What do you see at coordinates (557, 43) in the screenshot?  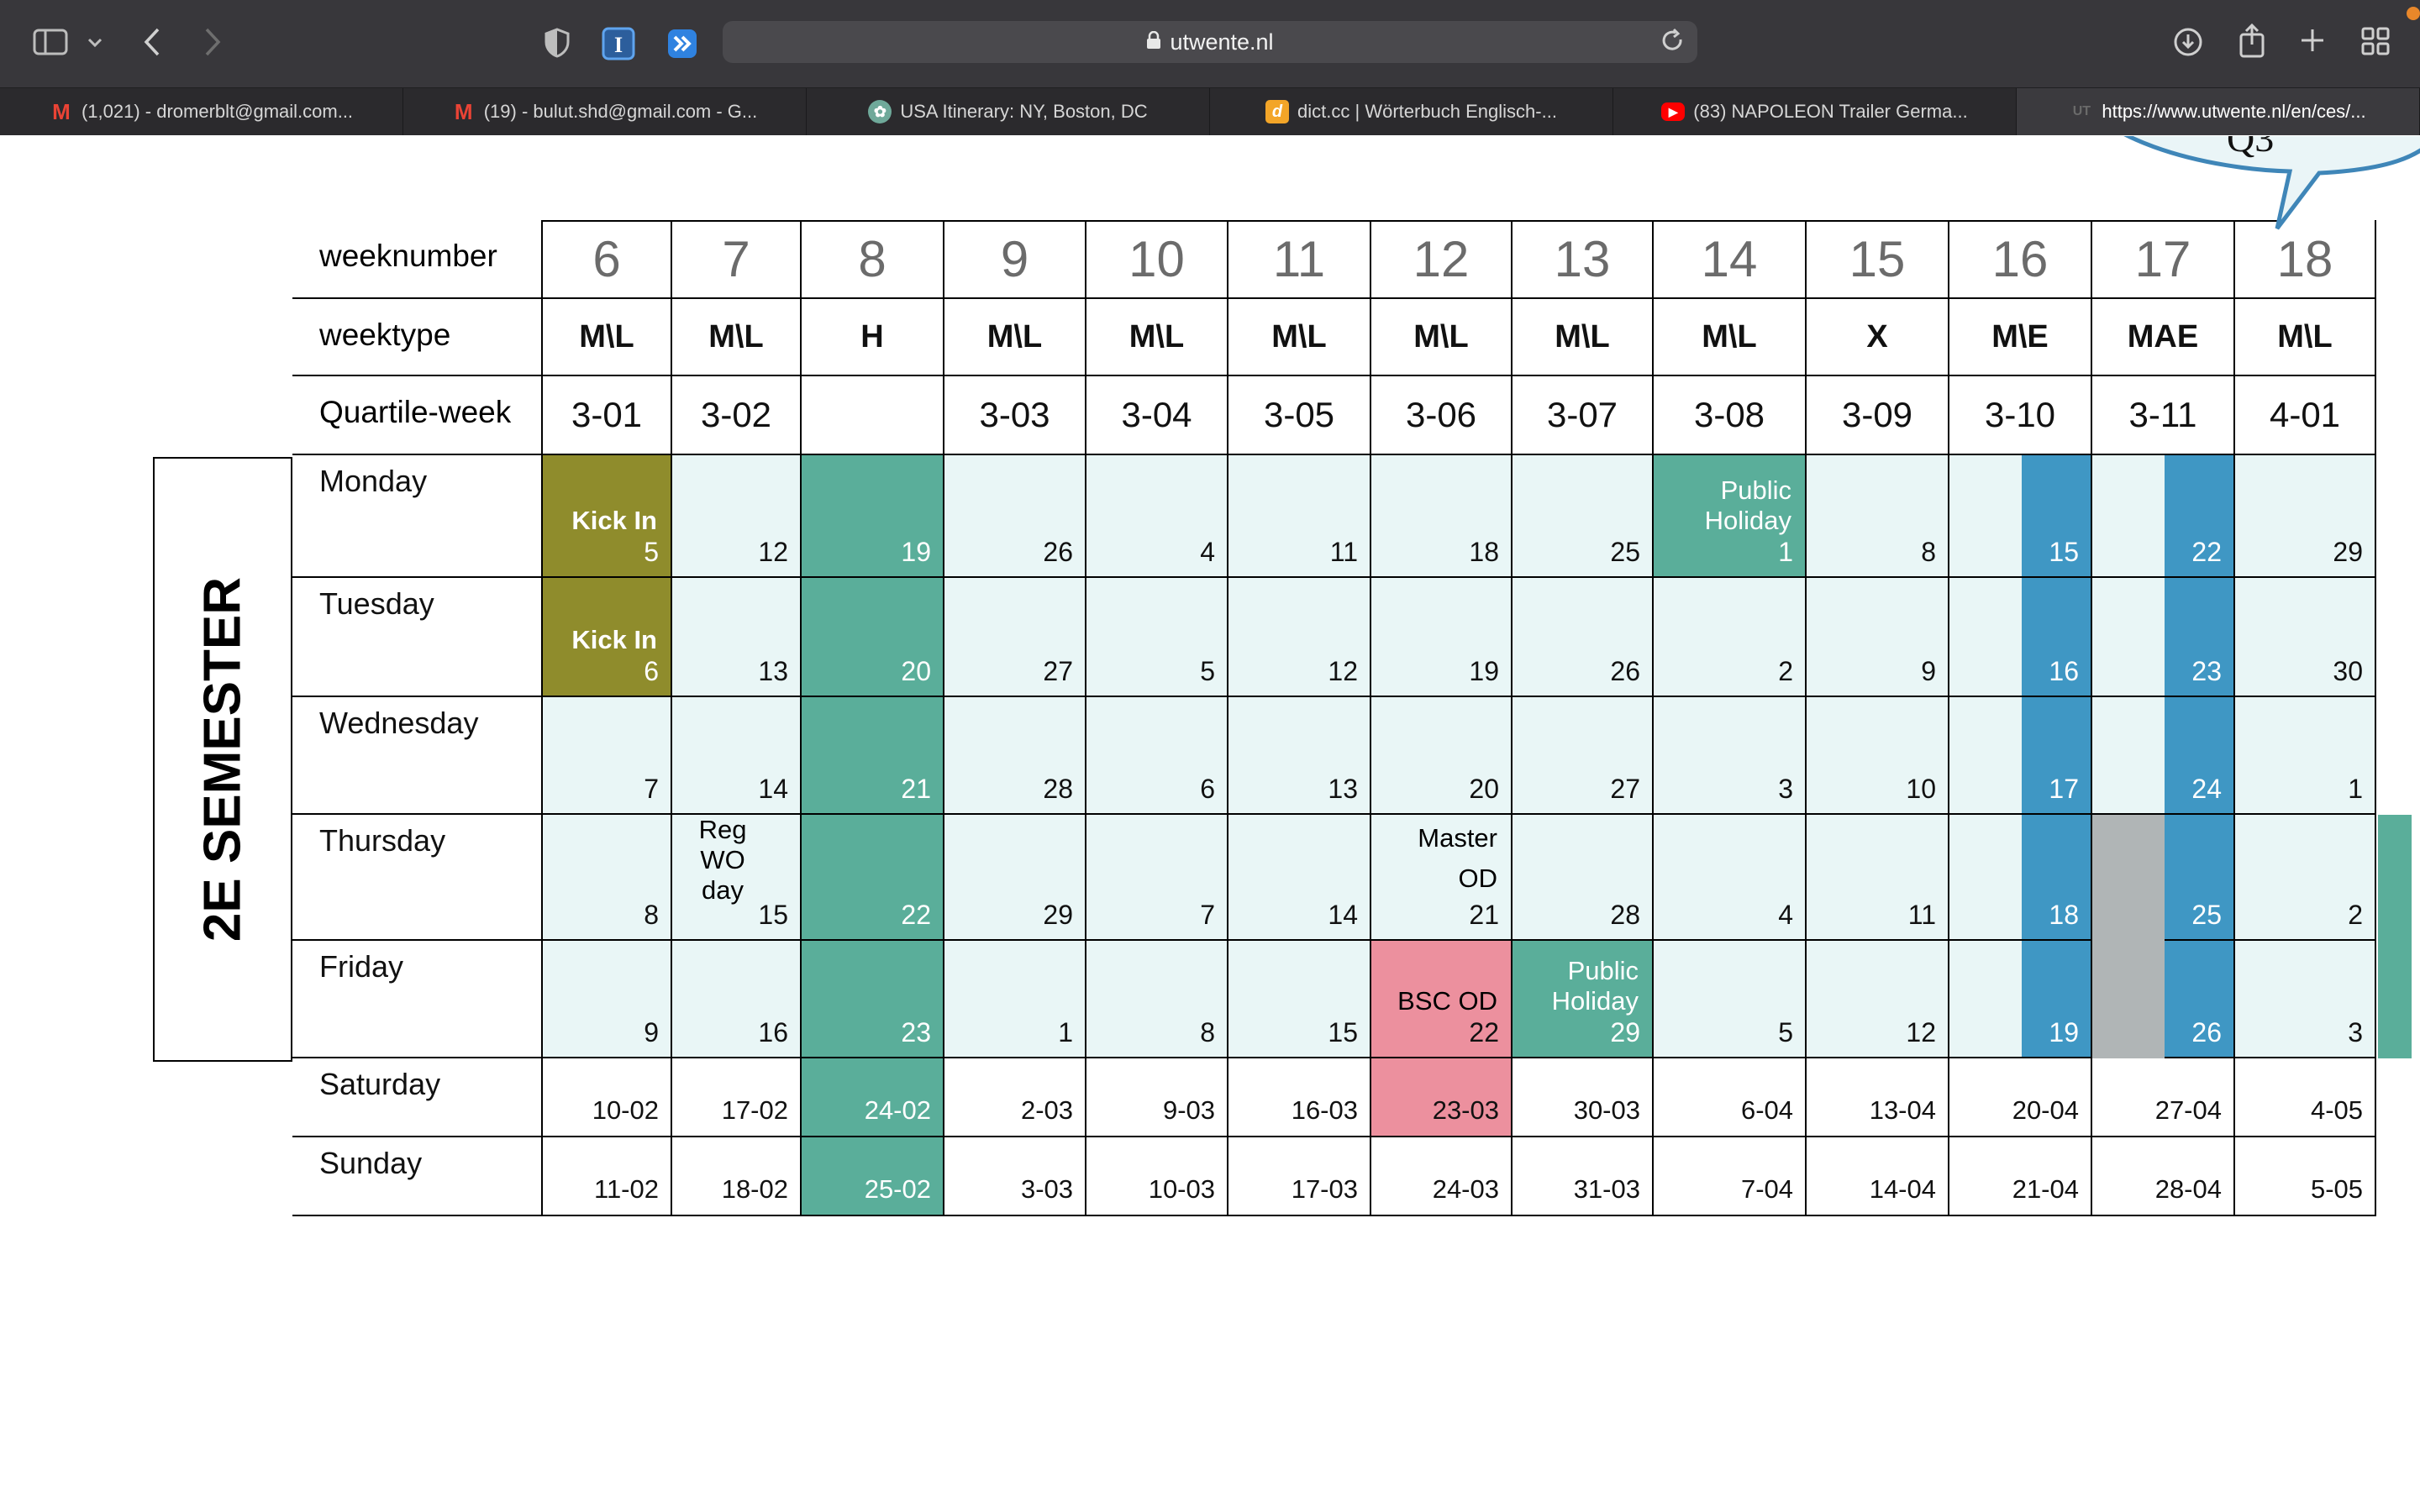 I see `privacy-shield-icon` at bounding box center [557, 43].